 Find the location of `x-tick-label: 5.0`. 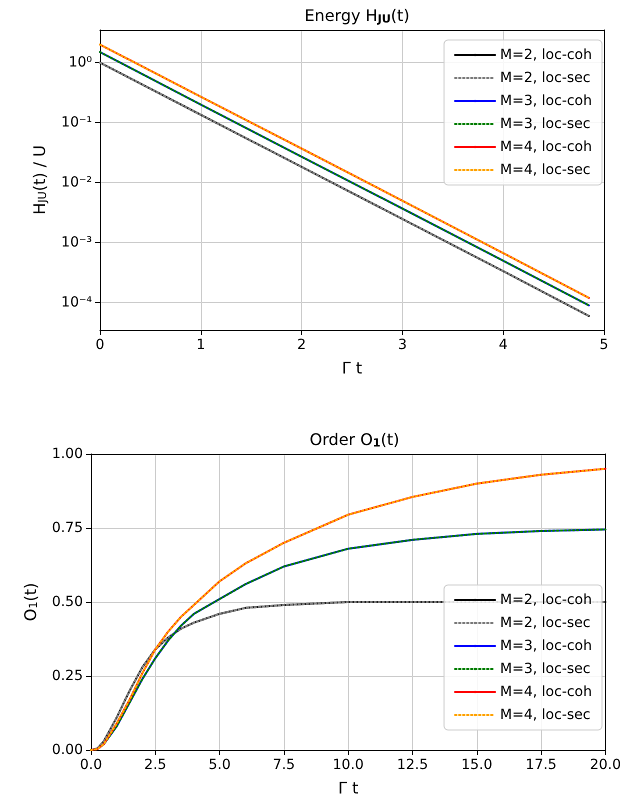

x-tick-label: 5.0 is located at coordinates (219, 765).